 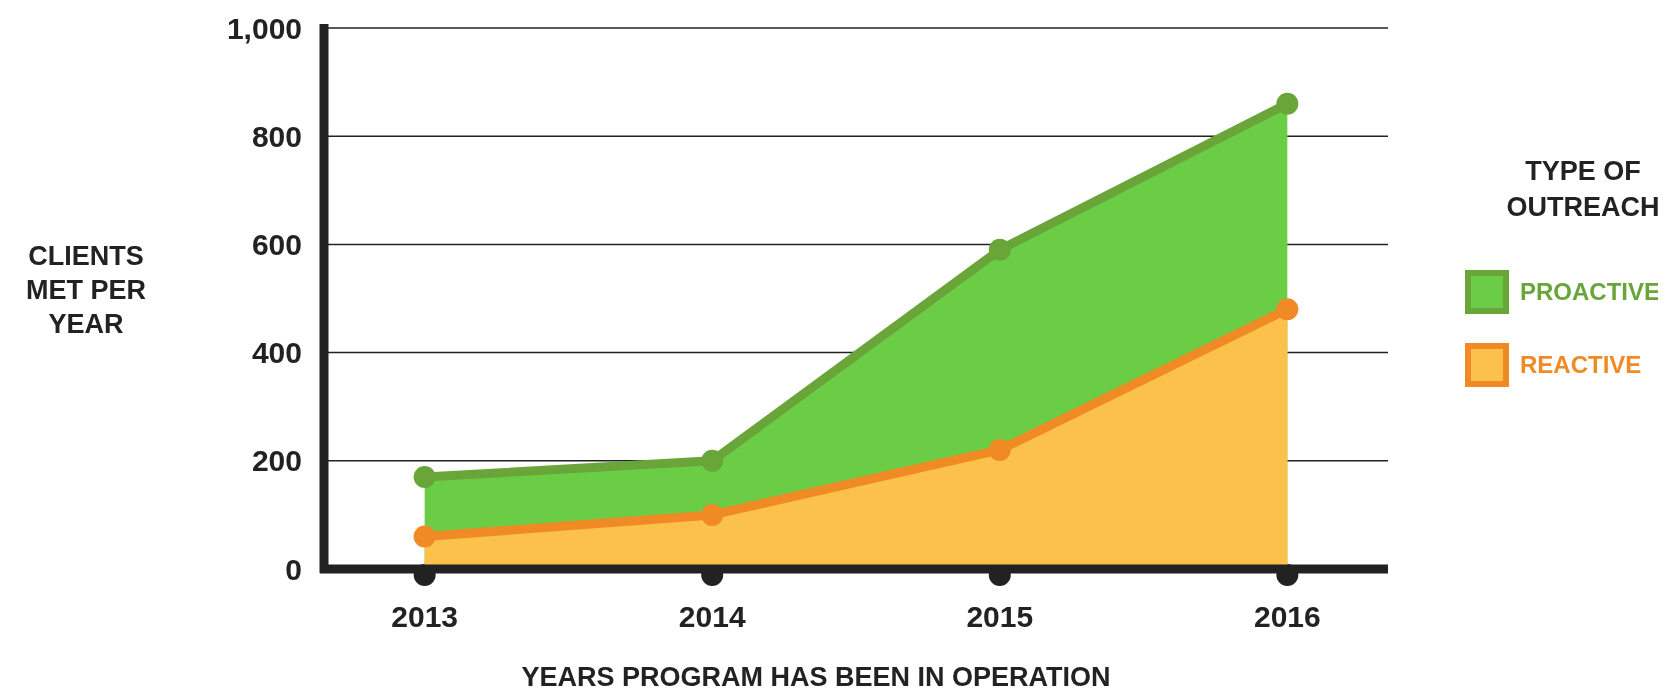 I want to click on y-tick-label: 800, so click(x=276, y=136).